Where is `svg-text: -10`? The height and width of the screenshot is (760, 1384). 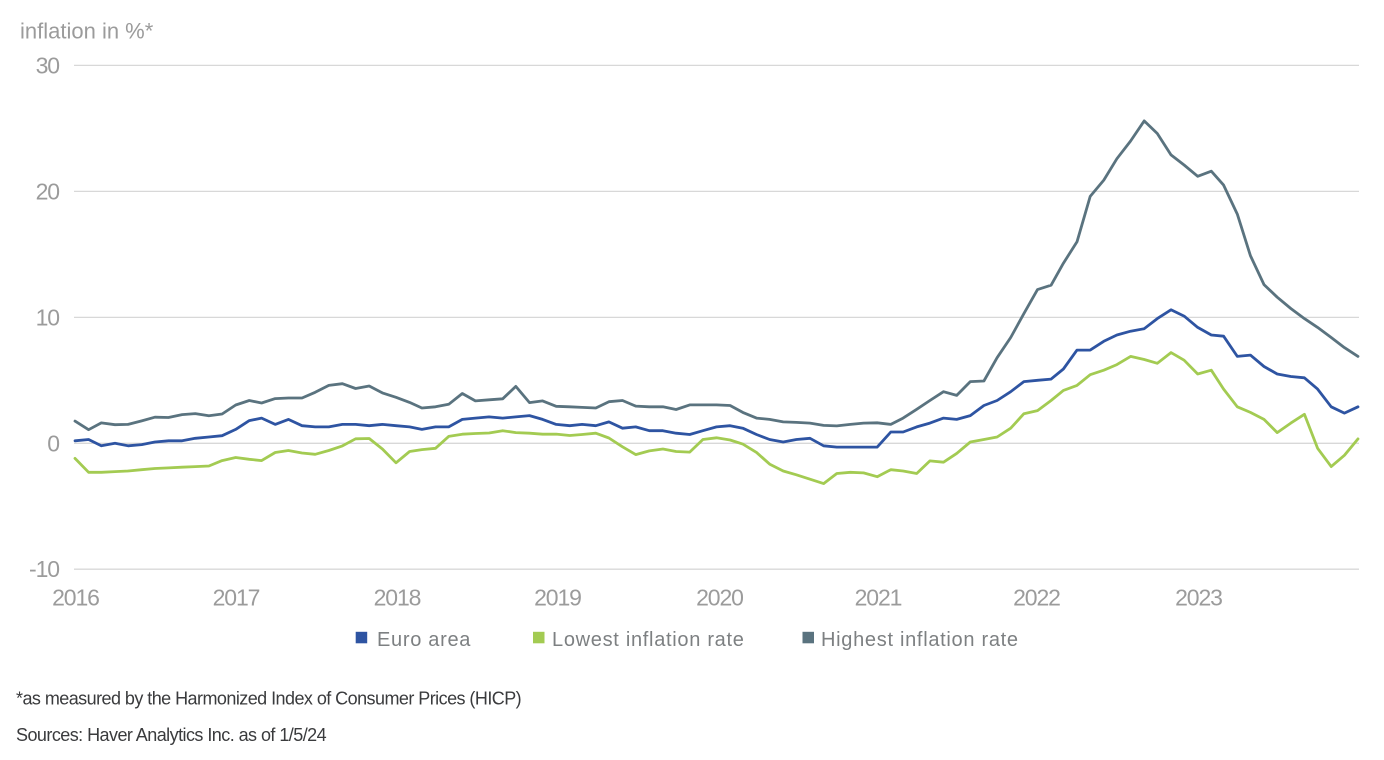 svg-text: -10 is located at coordinates (44, 569).